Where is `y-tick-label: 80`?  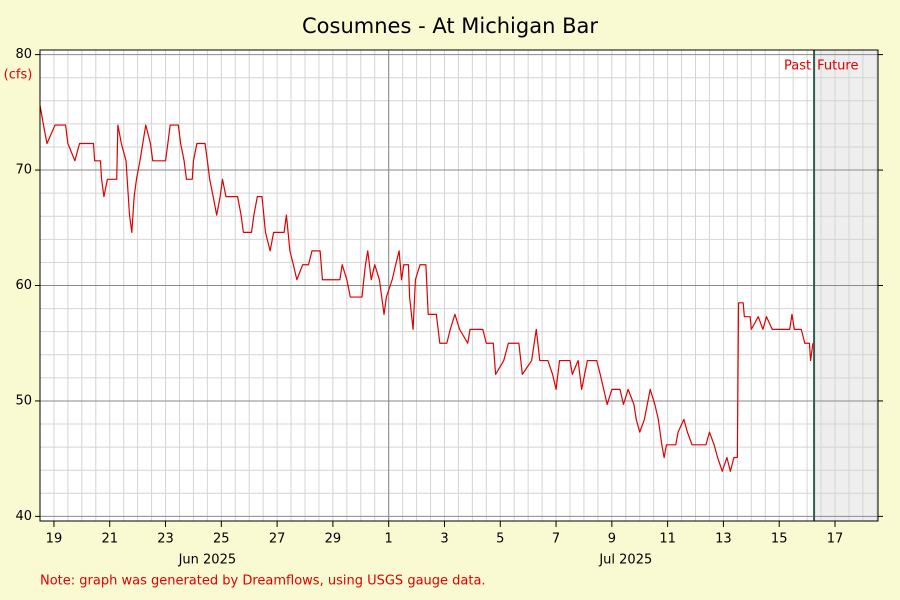
y-tick-label: 80 is located at coordinates (23, 54).